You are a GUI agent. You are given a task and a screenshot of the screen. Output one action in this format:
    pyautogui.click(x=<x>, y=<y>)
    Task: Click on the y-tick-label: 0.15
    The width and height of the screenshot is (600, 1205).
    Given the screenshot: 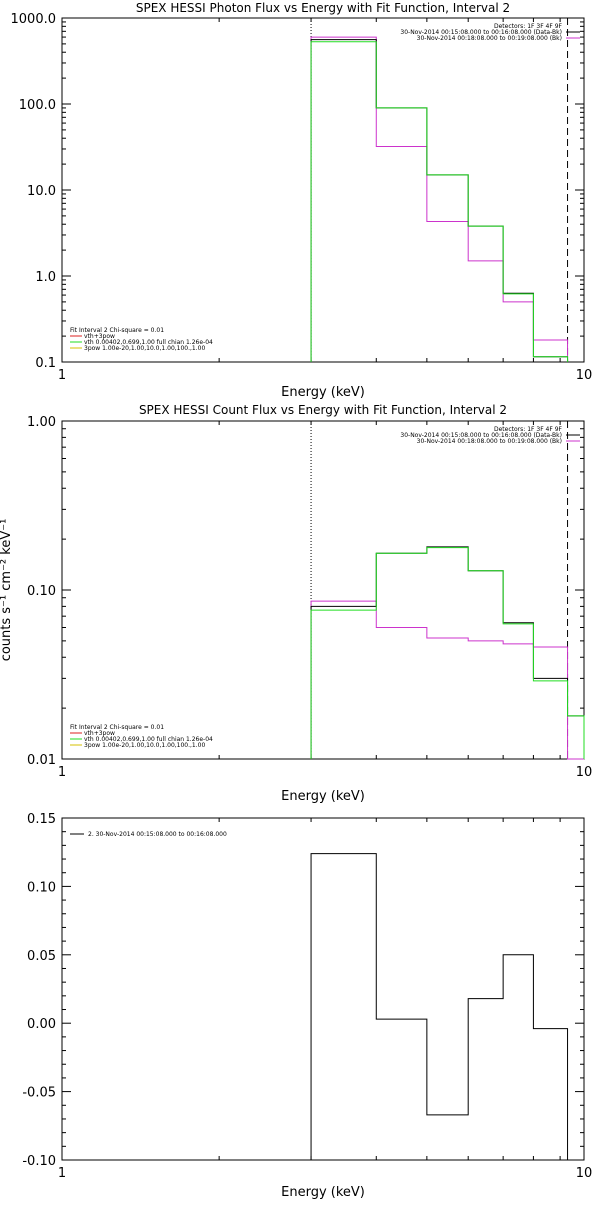 What is the action you would take?
    pyautogui.click(x=41, y=819)
    